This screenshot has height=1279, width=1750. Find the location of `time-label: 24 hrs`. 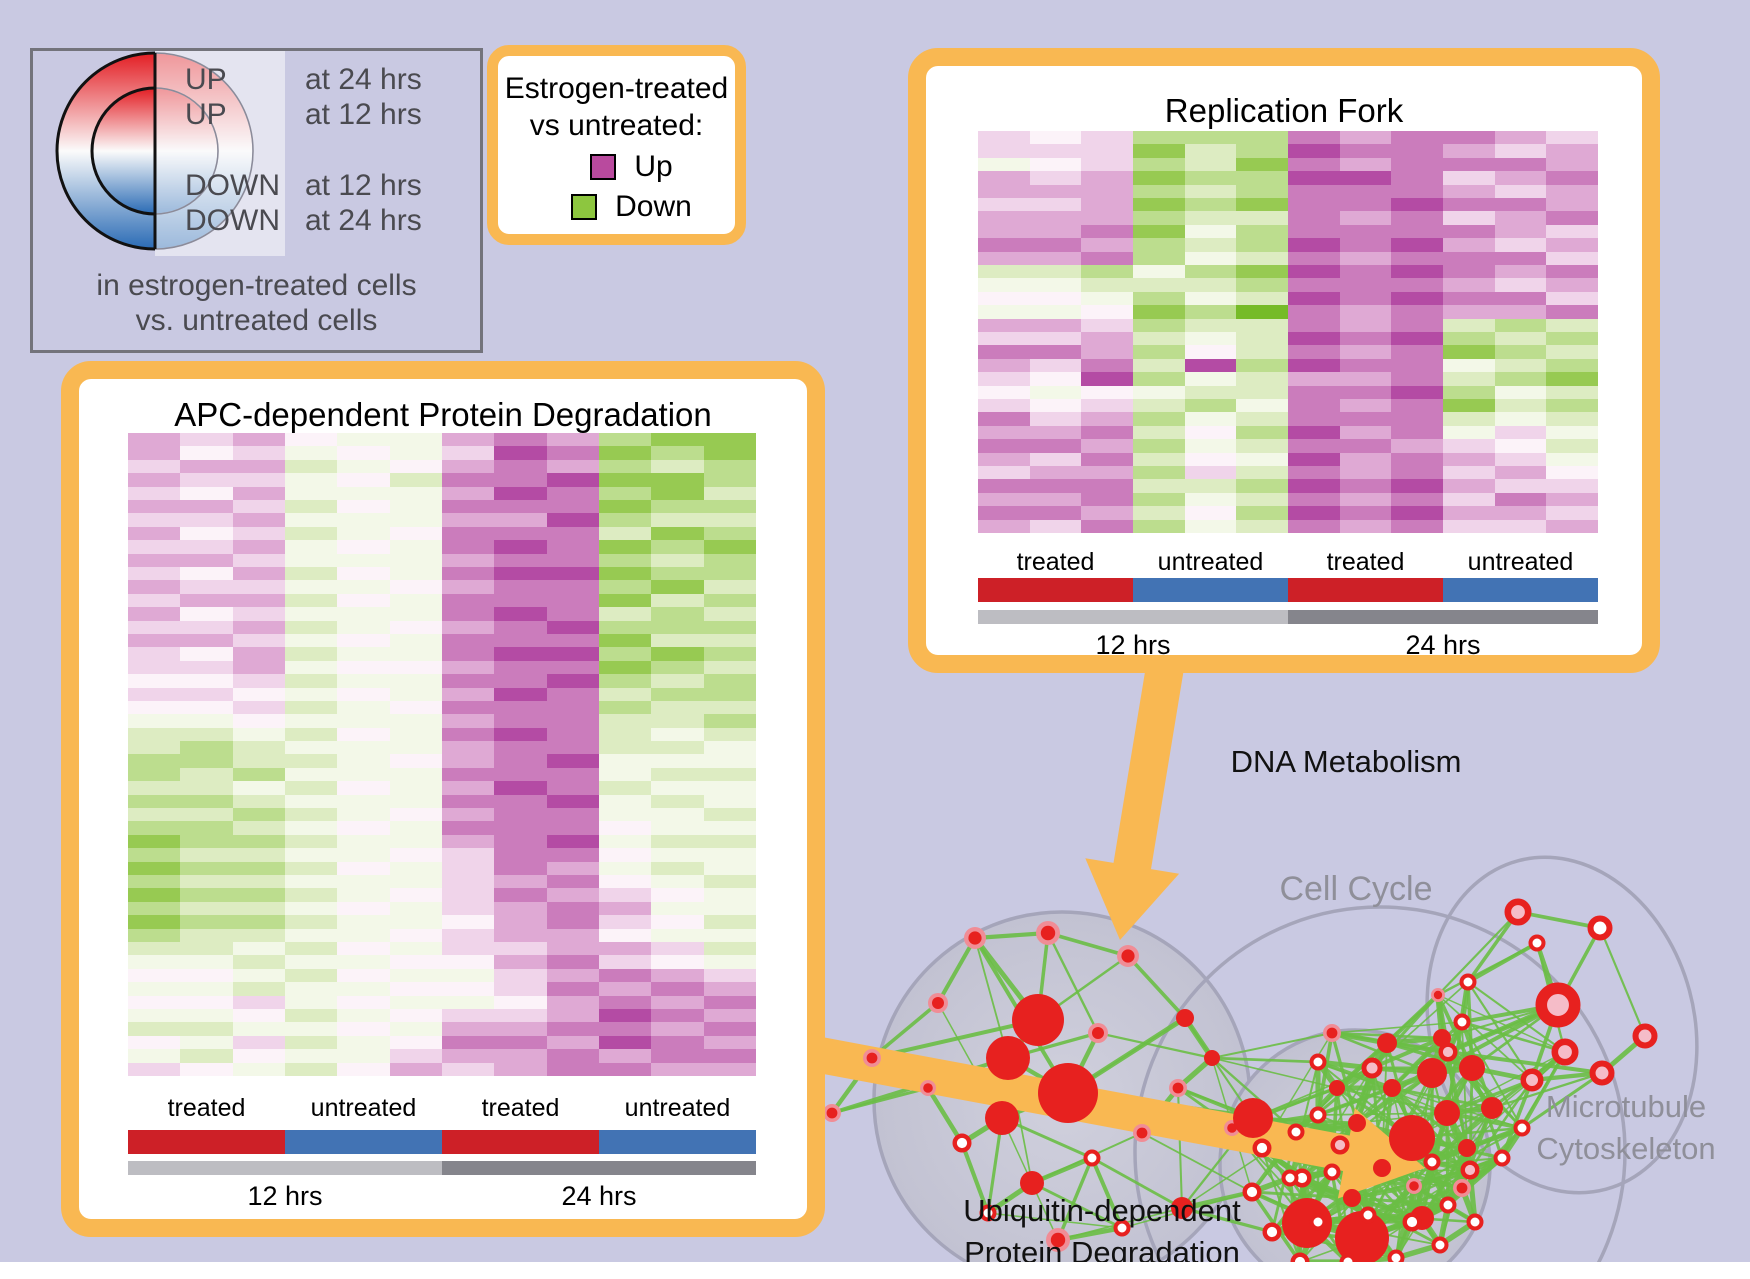

time-label: 24 hrs is located at coordinates (1443, 645).